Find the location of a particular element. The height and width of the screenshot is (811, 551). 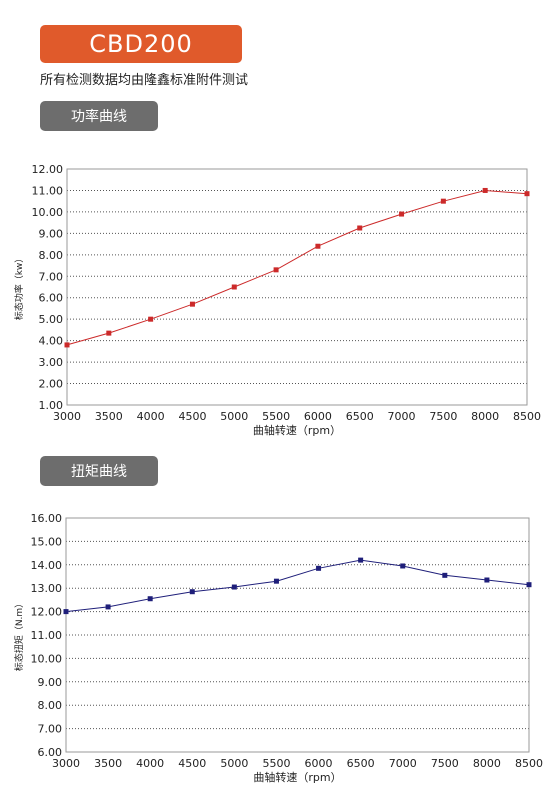

tab-power-curve: 功率曲线 is located at coordinates (99, 116).